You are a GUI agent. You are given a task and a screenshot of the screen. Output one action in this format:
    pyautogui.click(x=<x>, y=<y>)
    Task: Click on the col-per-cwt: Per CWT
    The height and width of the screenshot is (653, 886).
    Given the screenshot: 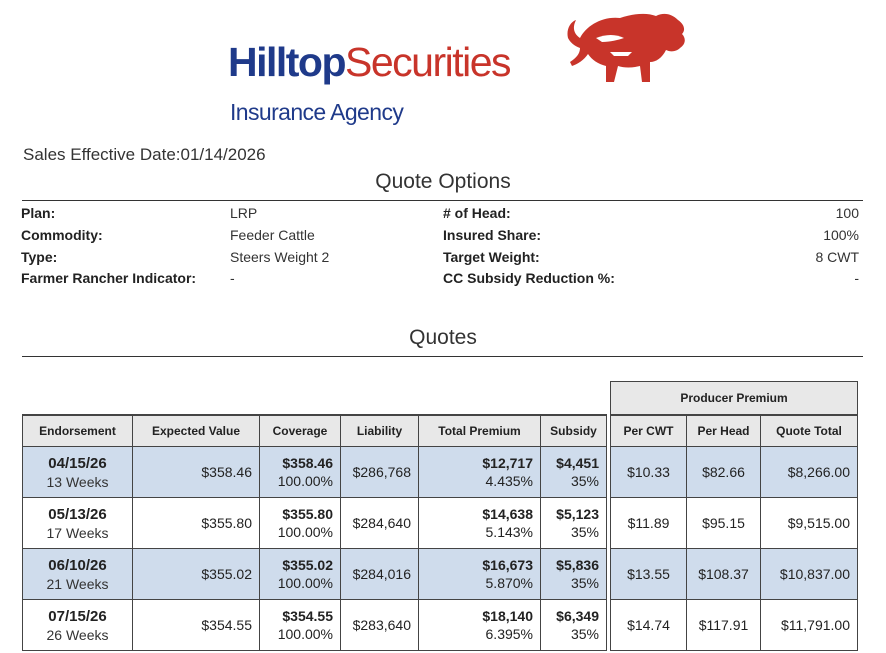 What is the action you would take?
    pyautogui.click(x=648, y=430)
    